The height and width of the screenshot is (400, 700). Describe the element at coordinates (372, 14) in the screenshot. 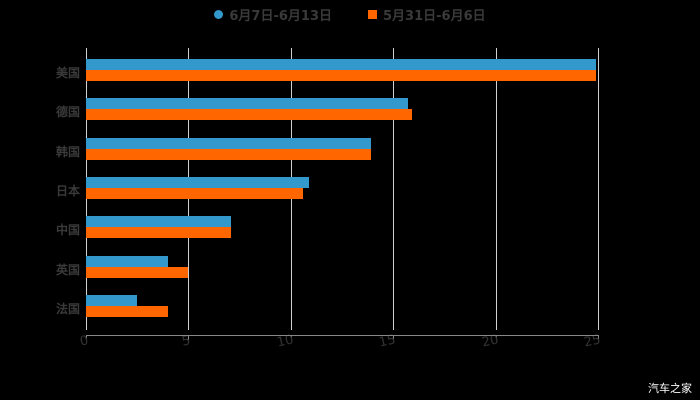

I see `legend-square-icon` at that location.